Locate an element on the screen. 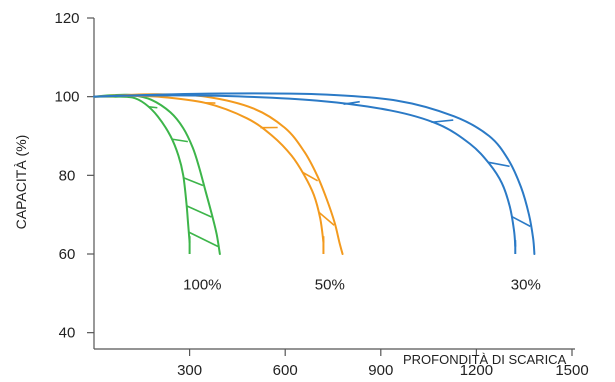 The width and height of the screenshot is (615, 382). annotations: PROFONDITÀ DI SCARICA is located at coordinates (485, 359).